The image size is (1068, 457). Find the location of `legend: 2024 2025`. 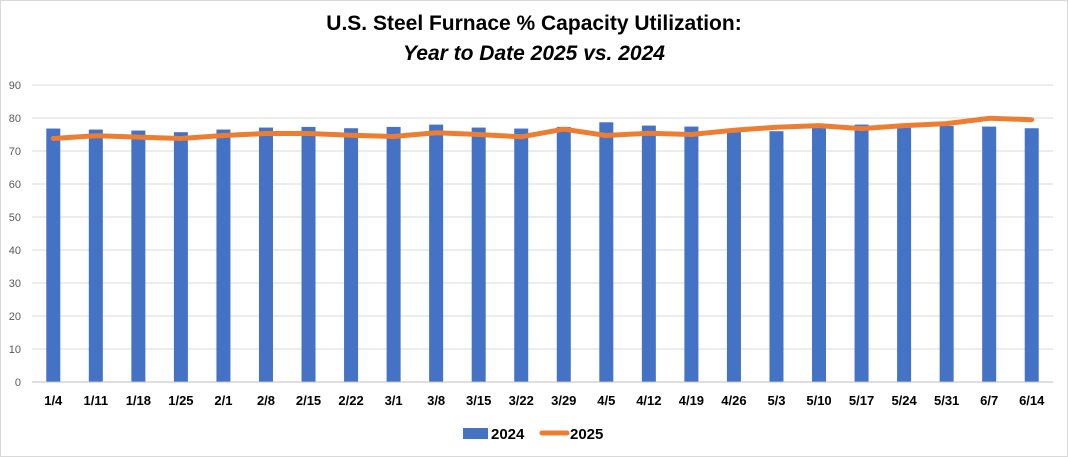

legend: 2024 2025 is located at coordinates (533, 434).